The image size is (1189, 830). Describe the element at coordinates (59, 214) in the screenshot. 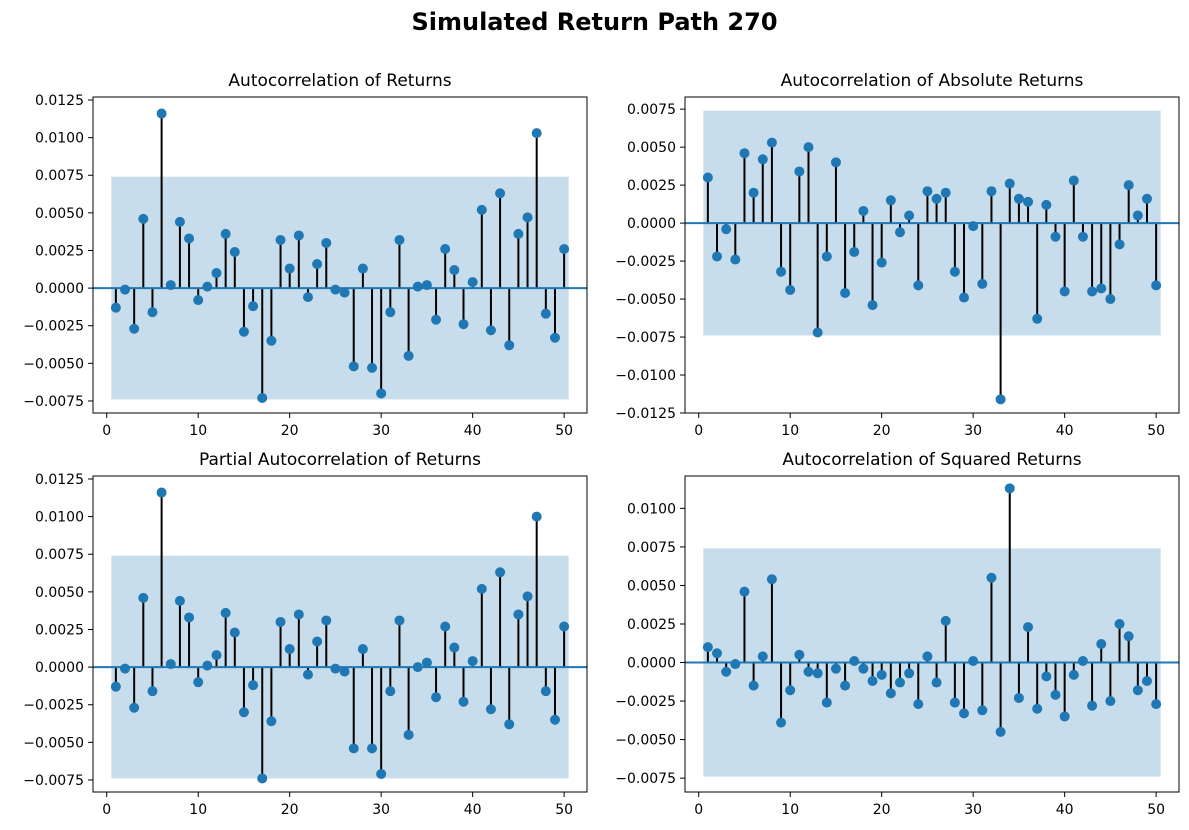

I see `acf-ytick-label: 0.0050` at that location.